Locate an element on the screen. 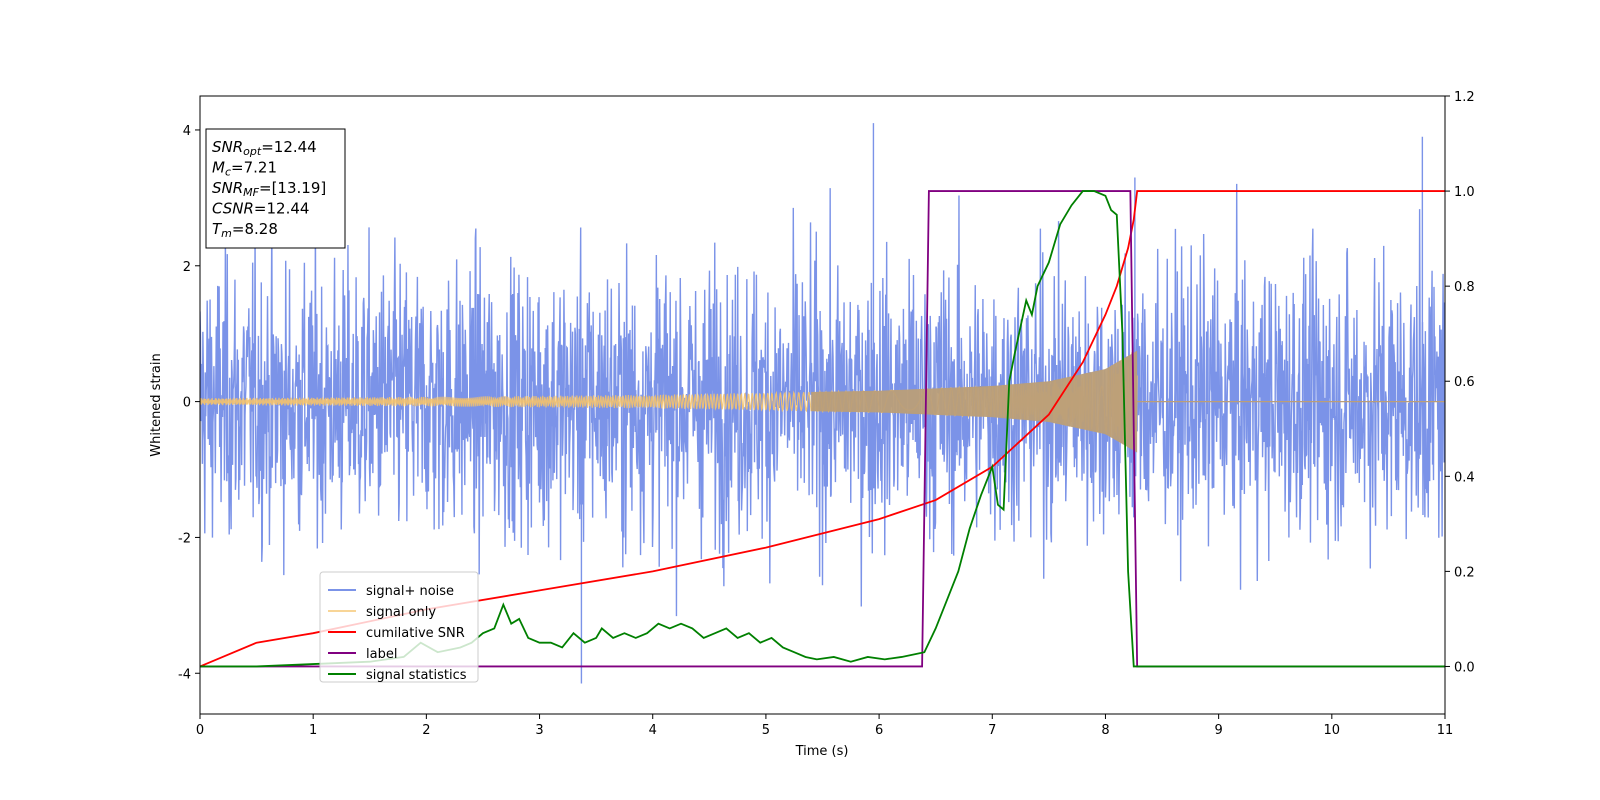 The width and height of the screenshot is (1600, 800). annotation-symbol: CSNR is located at coordinates (233, 209).